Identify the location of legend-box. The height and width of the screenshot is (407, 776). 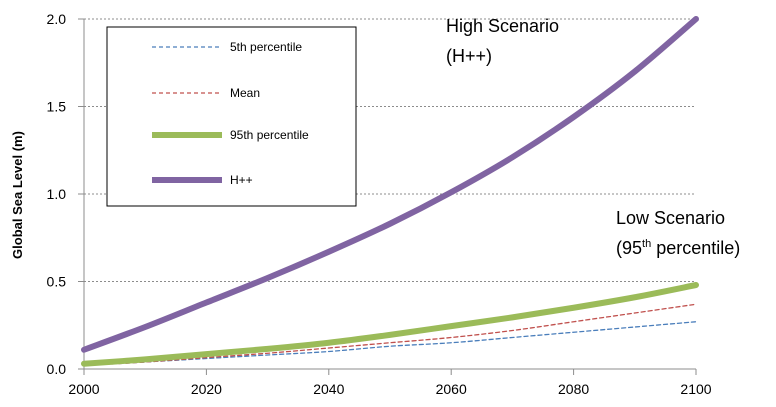
(231, 116).